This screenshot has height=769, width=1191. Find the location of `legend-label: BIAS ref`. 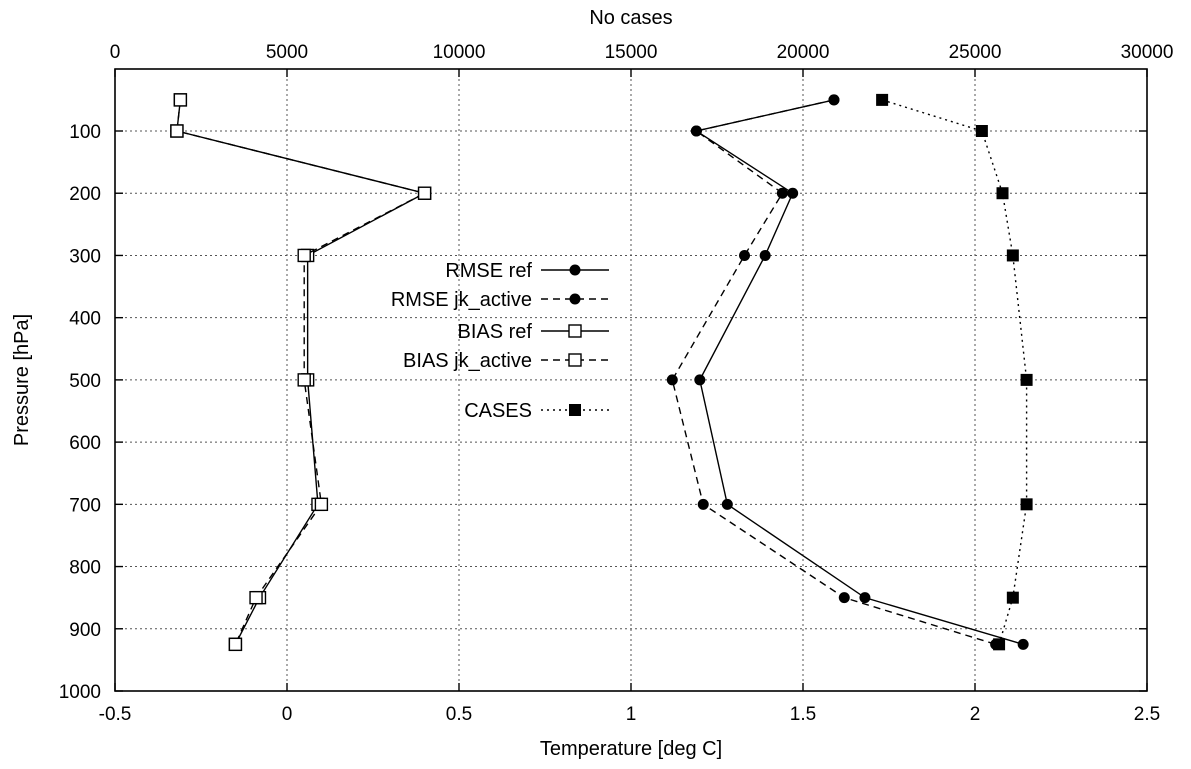

legend-label: BIAS ref is located at coordinates (495, 332).